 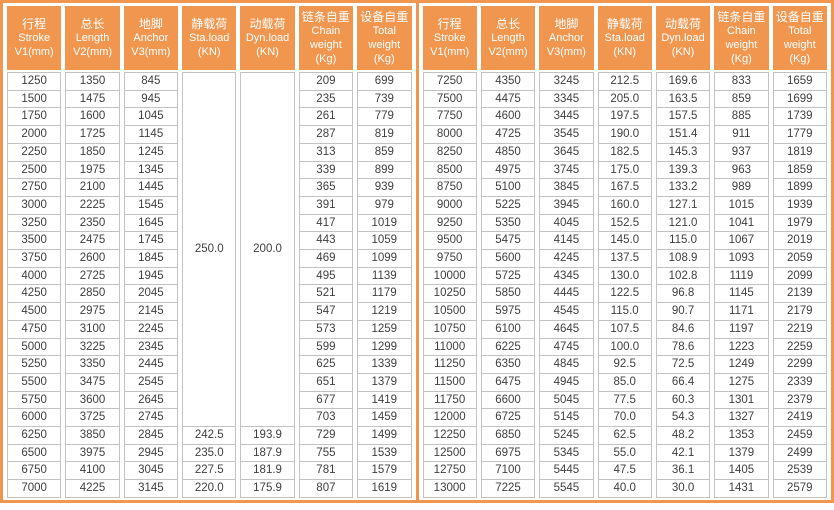 I want to click on table-row: 5500 3475 2545 651 1379, so click(x=209, y=382).